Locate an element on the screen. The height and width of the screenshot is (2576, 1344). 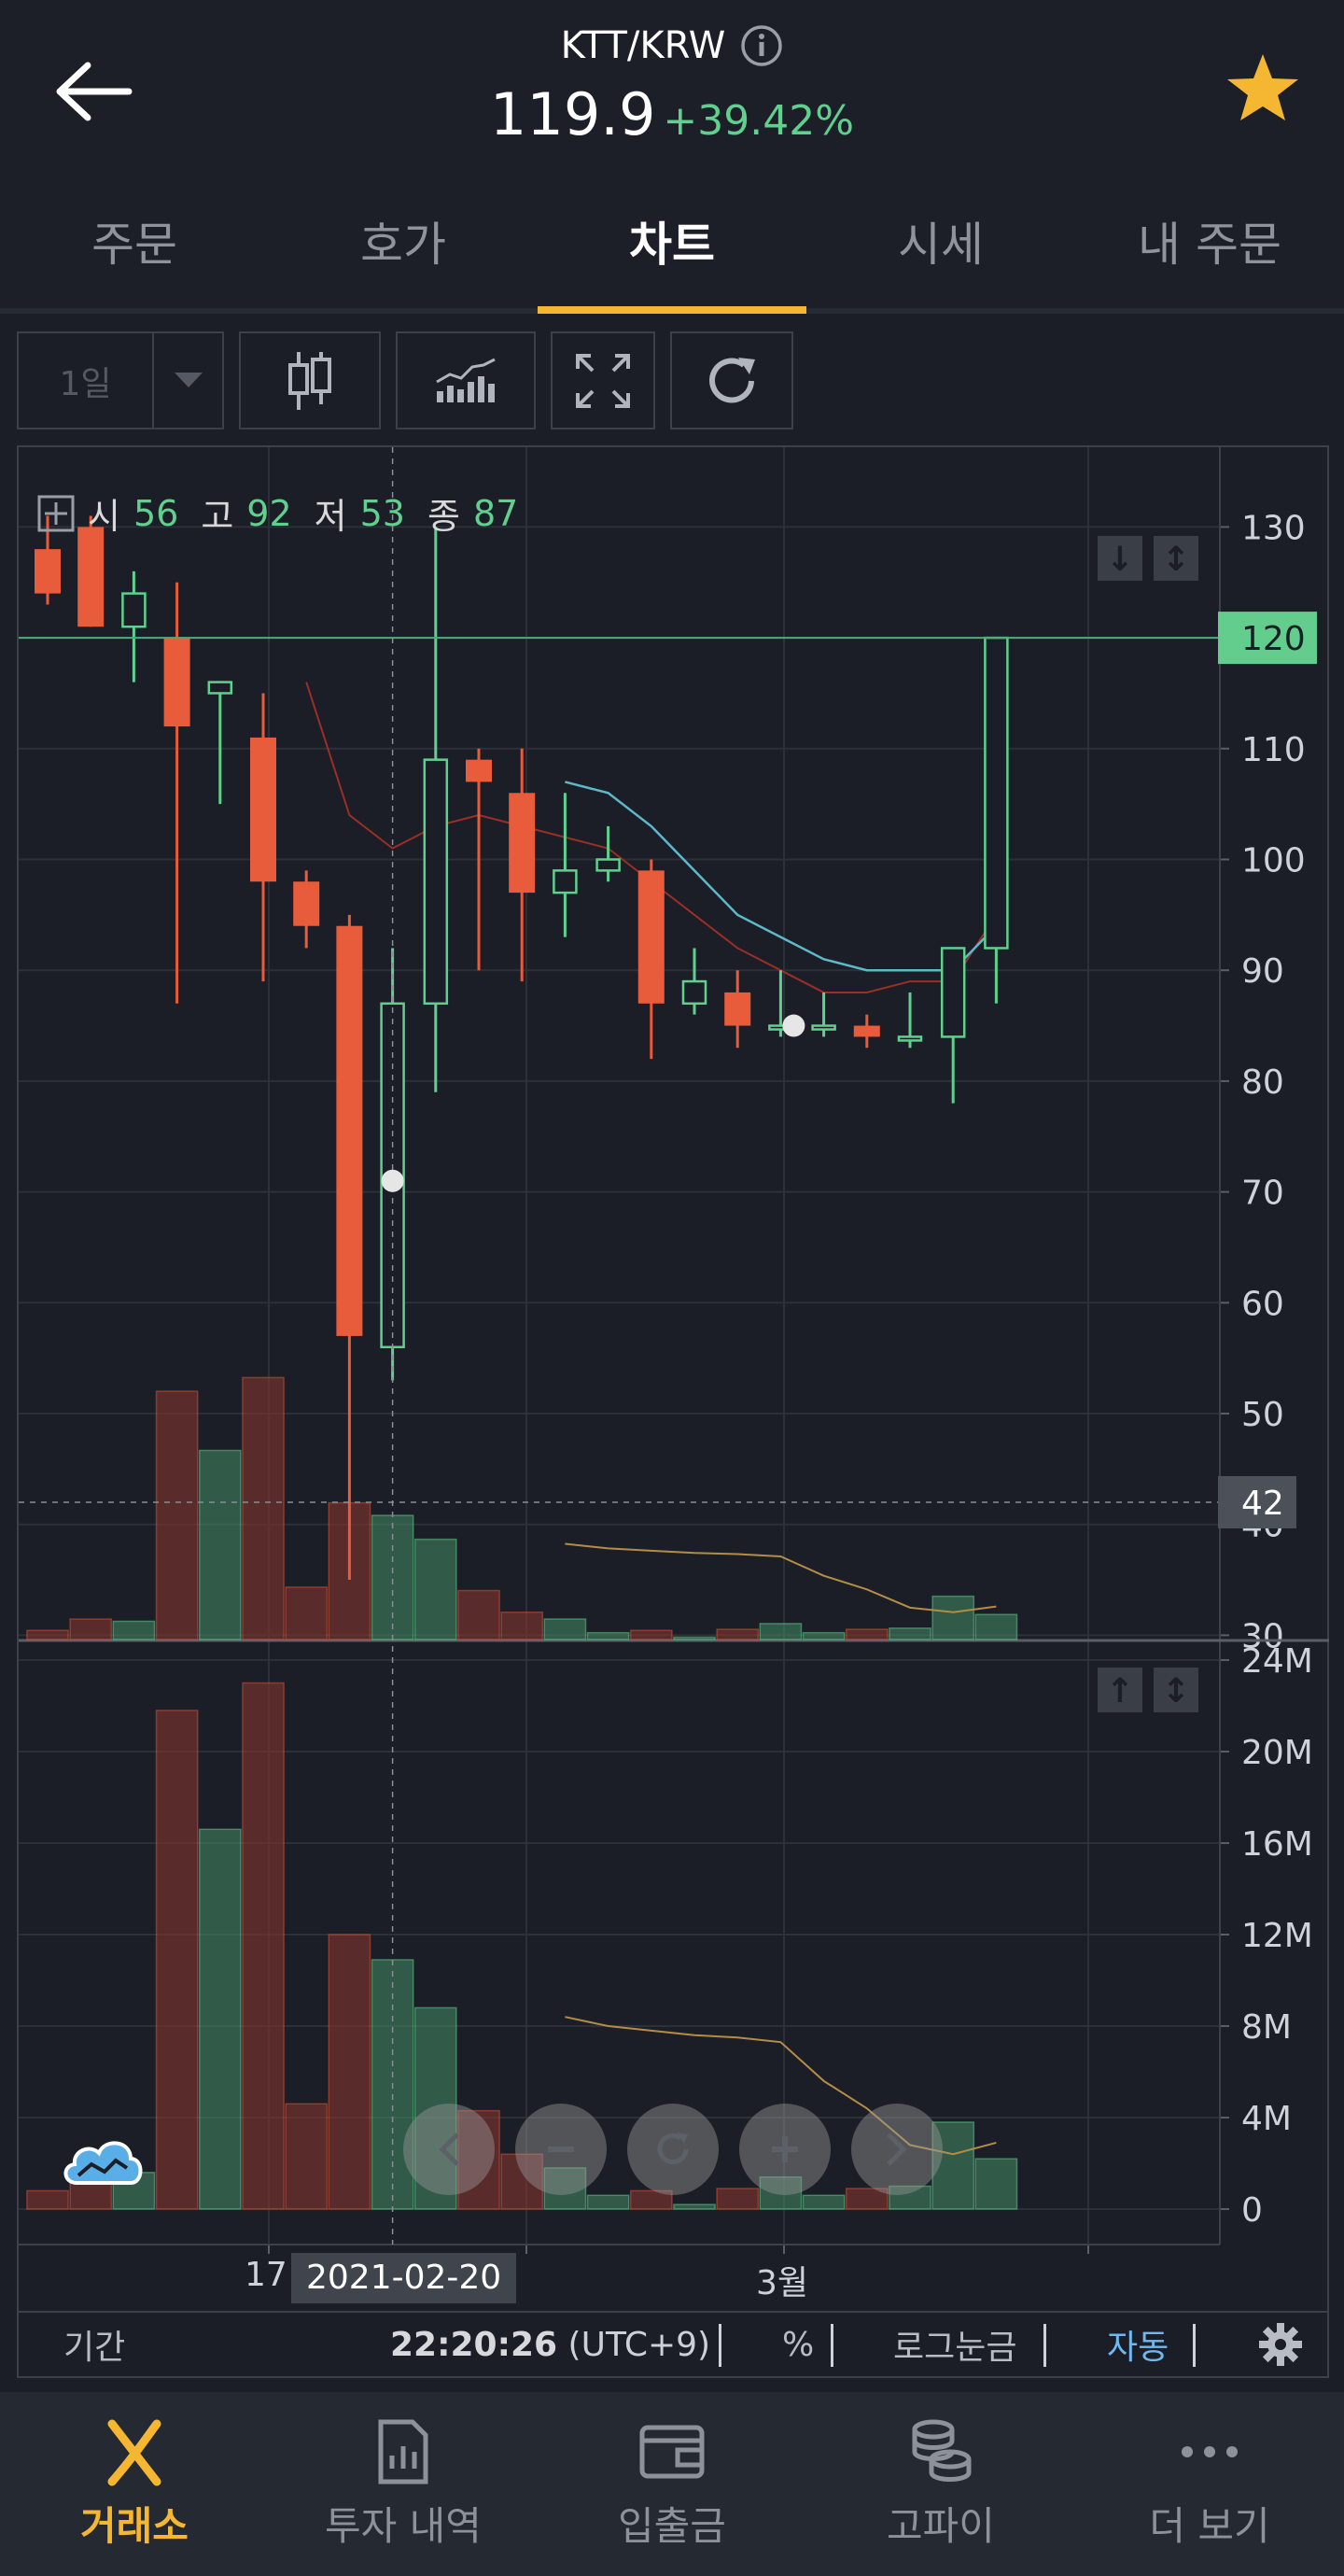
nav-gopax-label: 고파이 is located at coordinates (941, 2526).